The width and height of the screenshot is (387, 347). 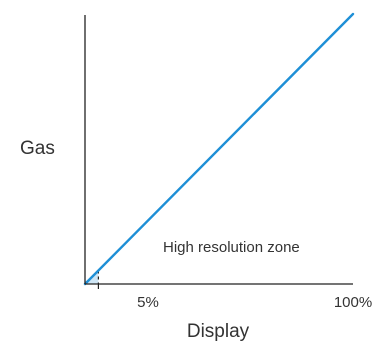 What do you see at coordinates (37, 148) in the screenshot?
I see `y-axis-title: Gas` at bounding box center [37, 148].